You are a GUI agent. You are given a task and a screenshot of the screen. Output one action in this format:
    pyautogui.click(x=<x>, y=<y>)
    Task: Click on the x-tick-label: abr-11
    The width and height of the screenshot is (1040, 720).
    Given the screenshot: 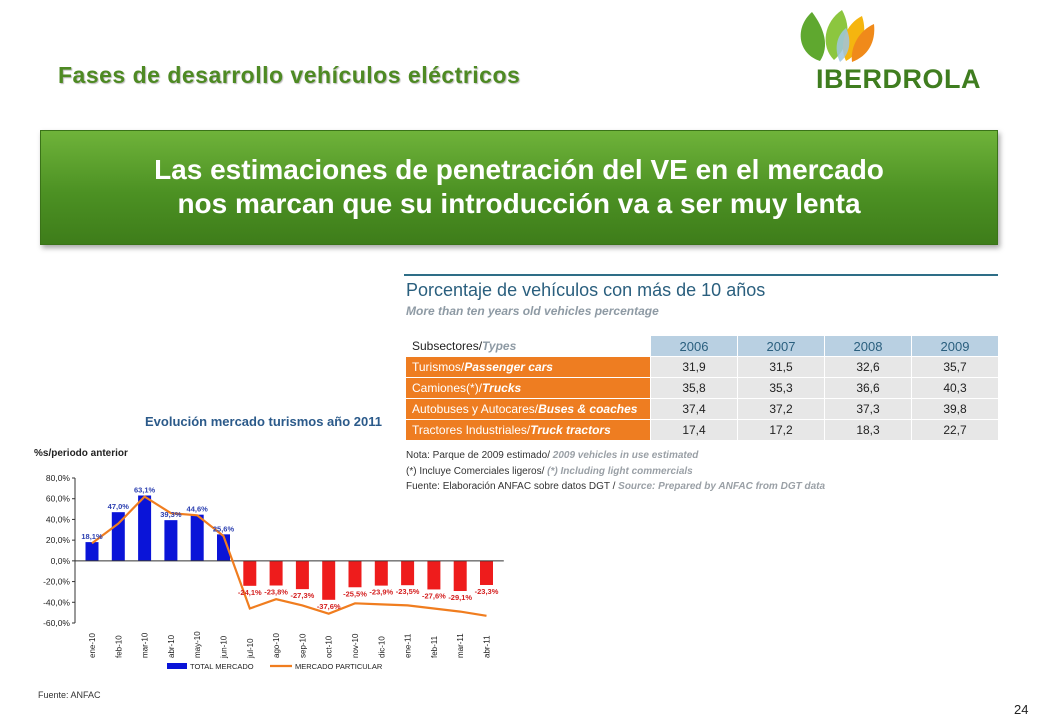 What is the action you would take?
    pyautogui.click(x=487, y=646)
    